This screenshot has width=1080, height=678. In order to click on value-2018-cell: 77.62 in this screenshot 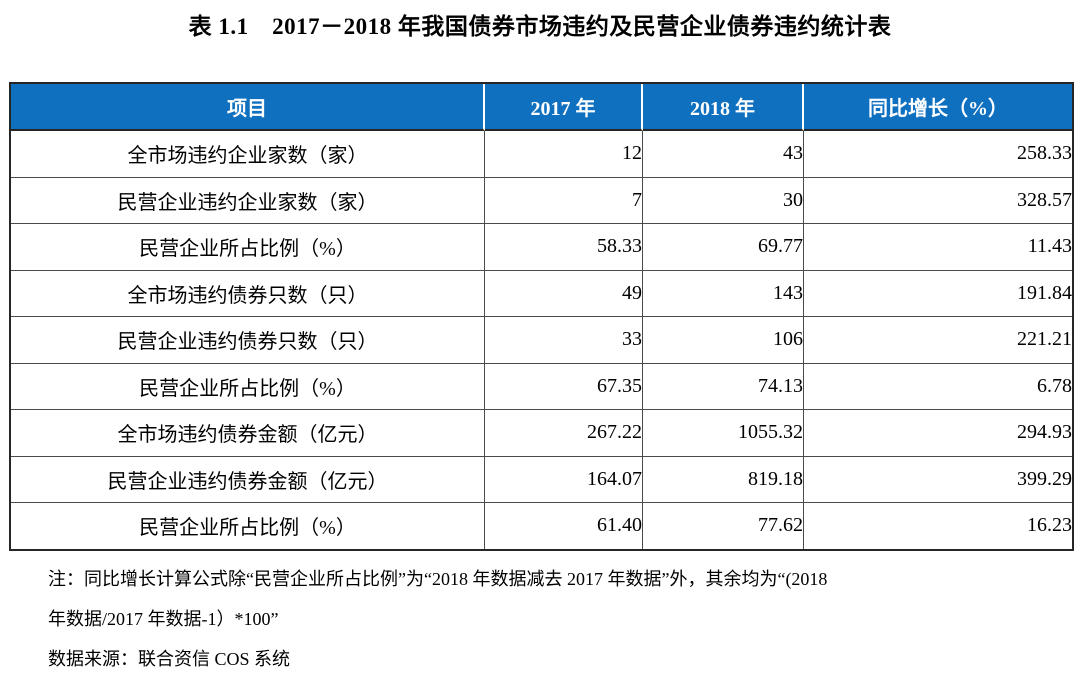, I will do `click(723, 526)`.